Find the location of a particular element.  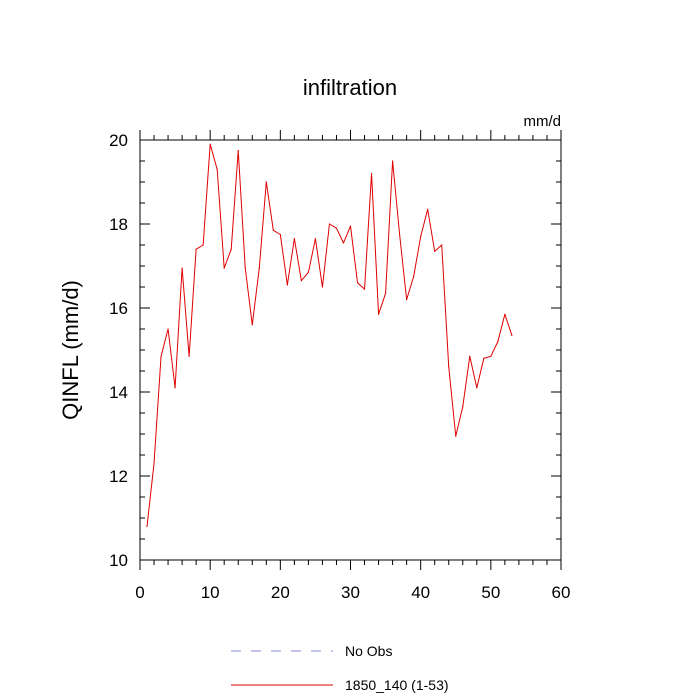

y-tick-label: 12 is located at coordinates (118, 476).